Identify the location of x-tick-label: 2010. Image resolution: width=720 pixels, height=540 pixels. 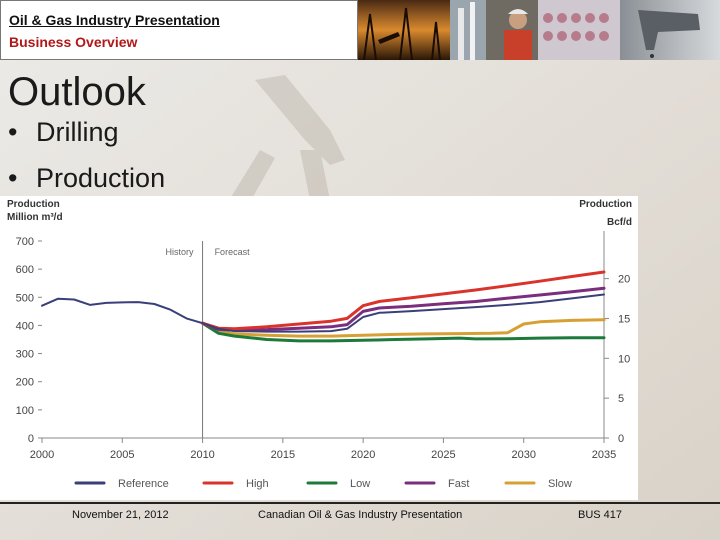
(202, 455).